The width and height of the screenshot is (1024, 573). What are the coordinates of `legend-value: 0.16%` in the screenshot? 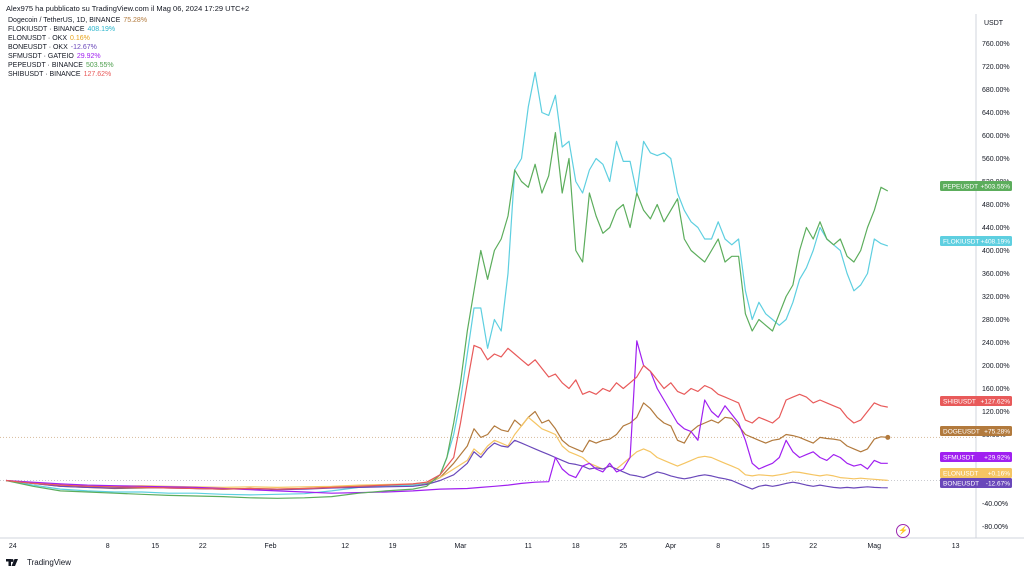 It's located at (80, 38).